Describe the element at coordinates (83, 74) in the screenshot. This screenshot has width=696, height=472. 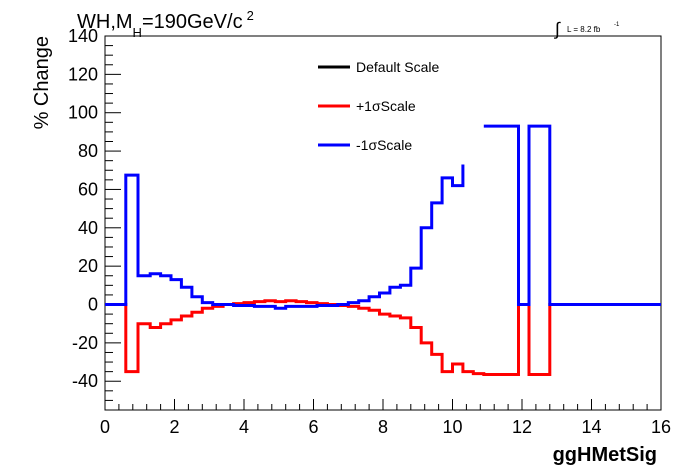
I see `y-tick-label: 120` at that location.